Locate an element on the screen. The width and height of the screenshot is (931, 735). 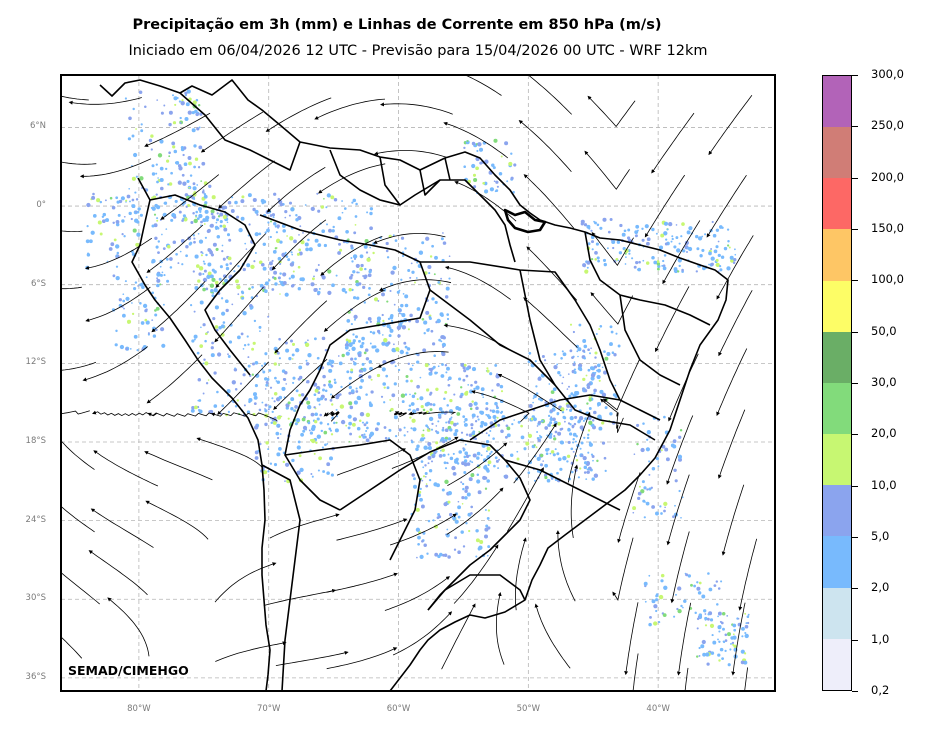
peru-ecuador-border is located at coordinates (202, 285).